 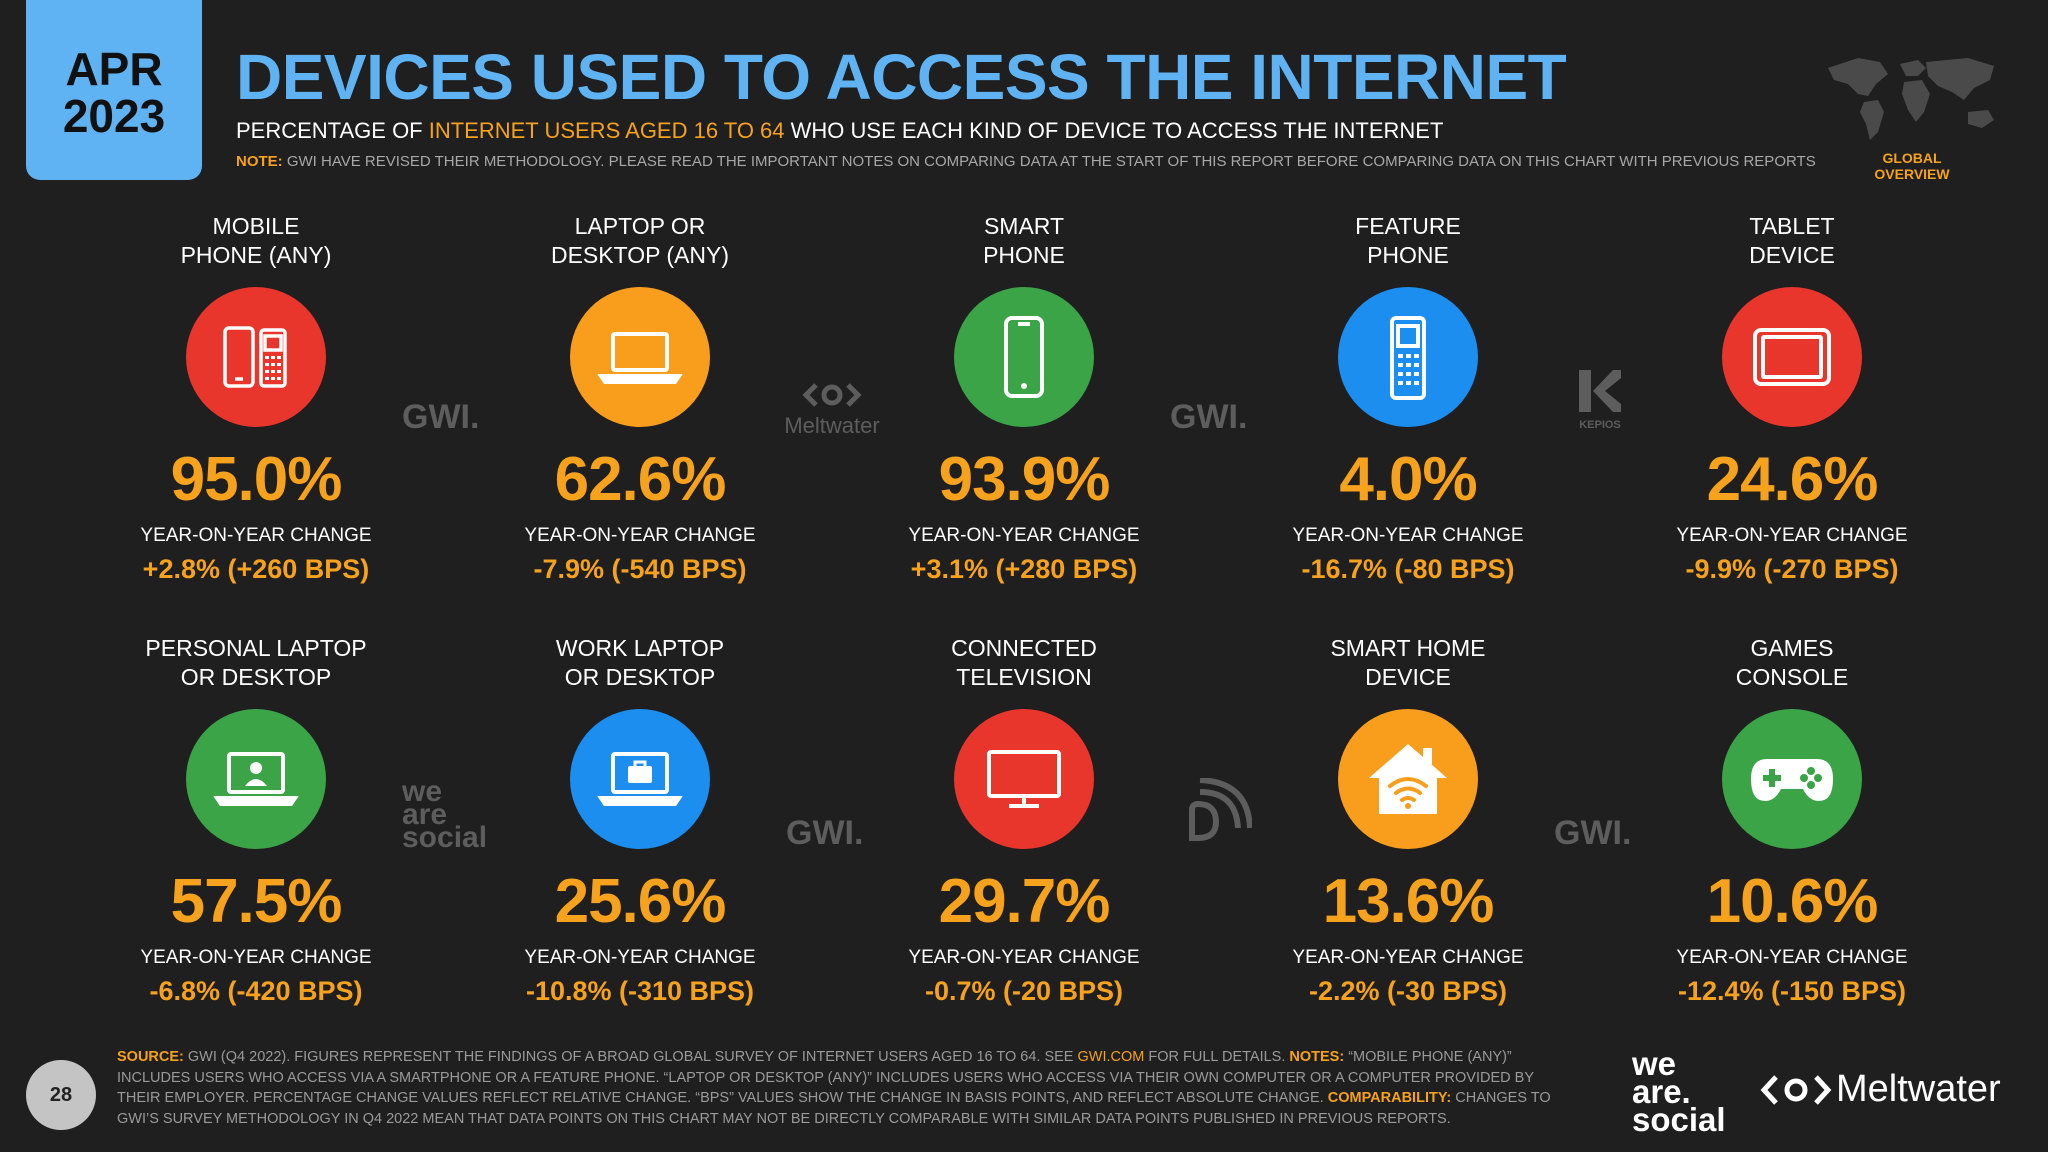 What do you see at coordinates (640, 226) in the screenshot?
I see `card-label-line-1: LAPTOP OR` at bounding box center [640, 226].